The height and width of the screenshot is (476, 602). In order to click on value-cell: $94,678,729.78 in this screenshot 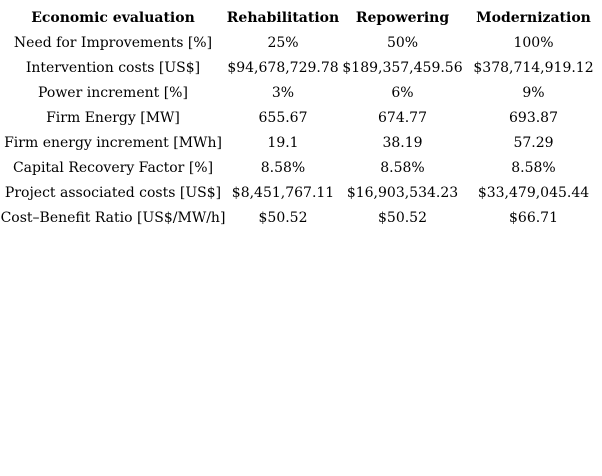, I will do `click(283, 67)`.